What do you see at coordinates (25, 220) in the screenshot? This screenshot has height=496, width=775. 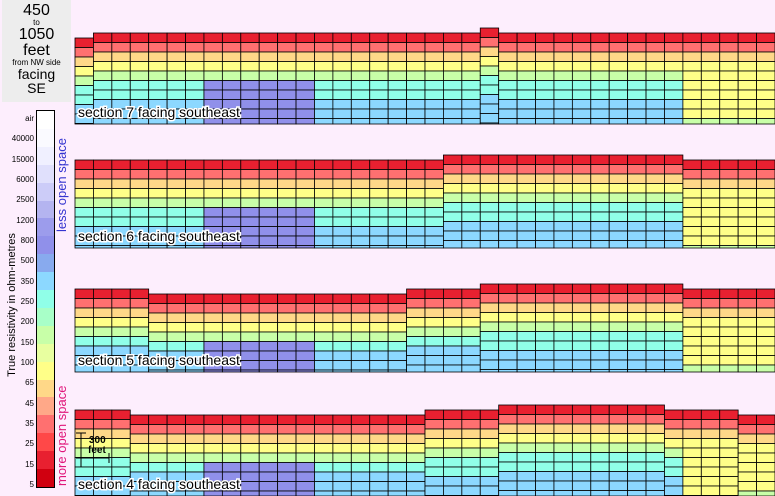 I see `legend-tick-label: 1200` at bounding box center [25, 220].